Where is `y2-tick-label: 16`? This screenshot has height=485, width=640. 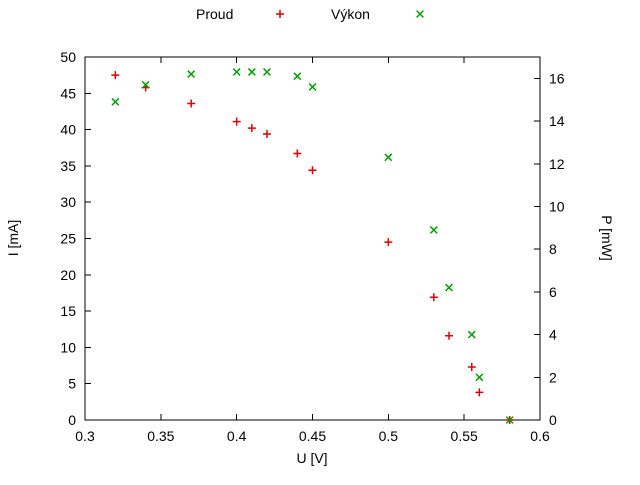 y2-tick-label: 16 is located at coordinates (557, 78).